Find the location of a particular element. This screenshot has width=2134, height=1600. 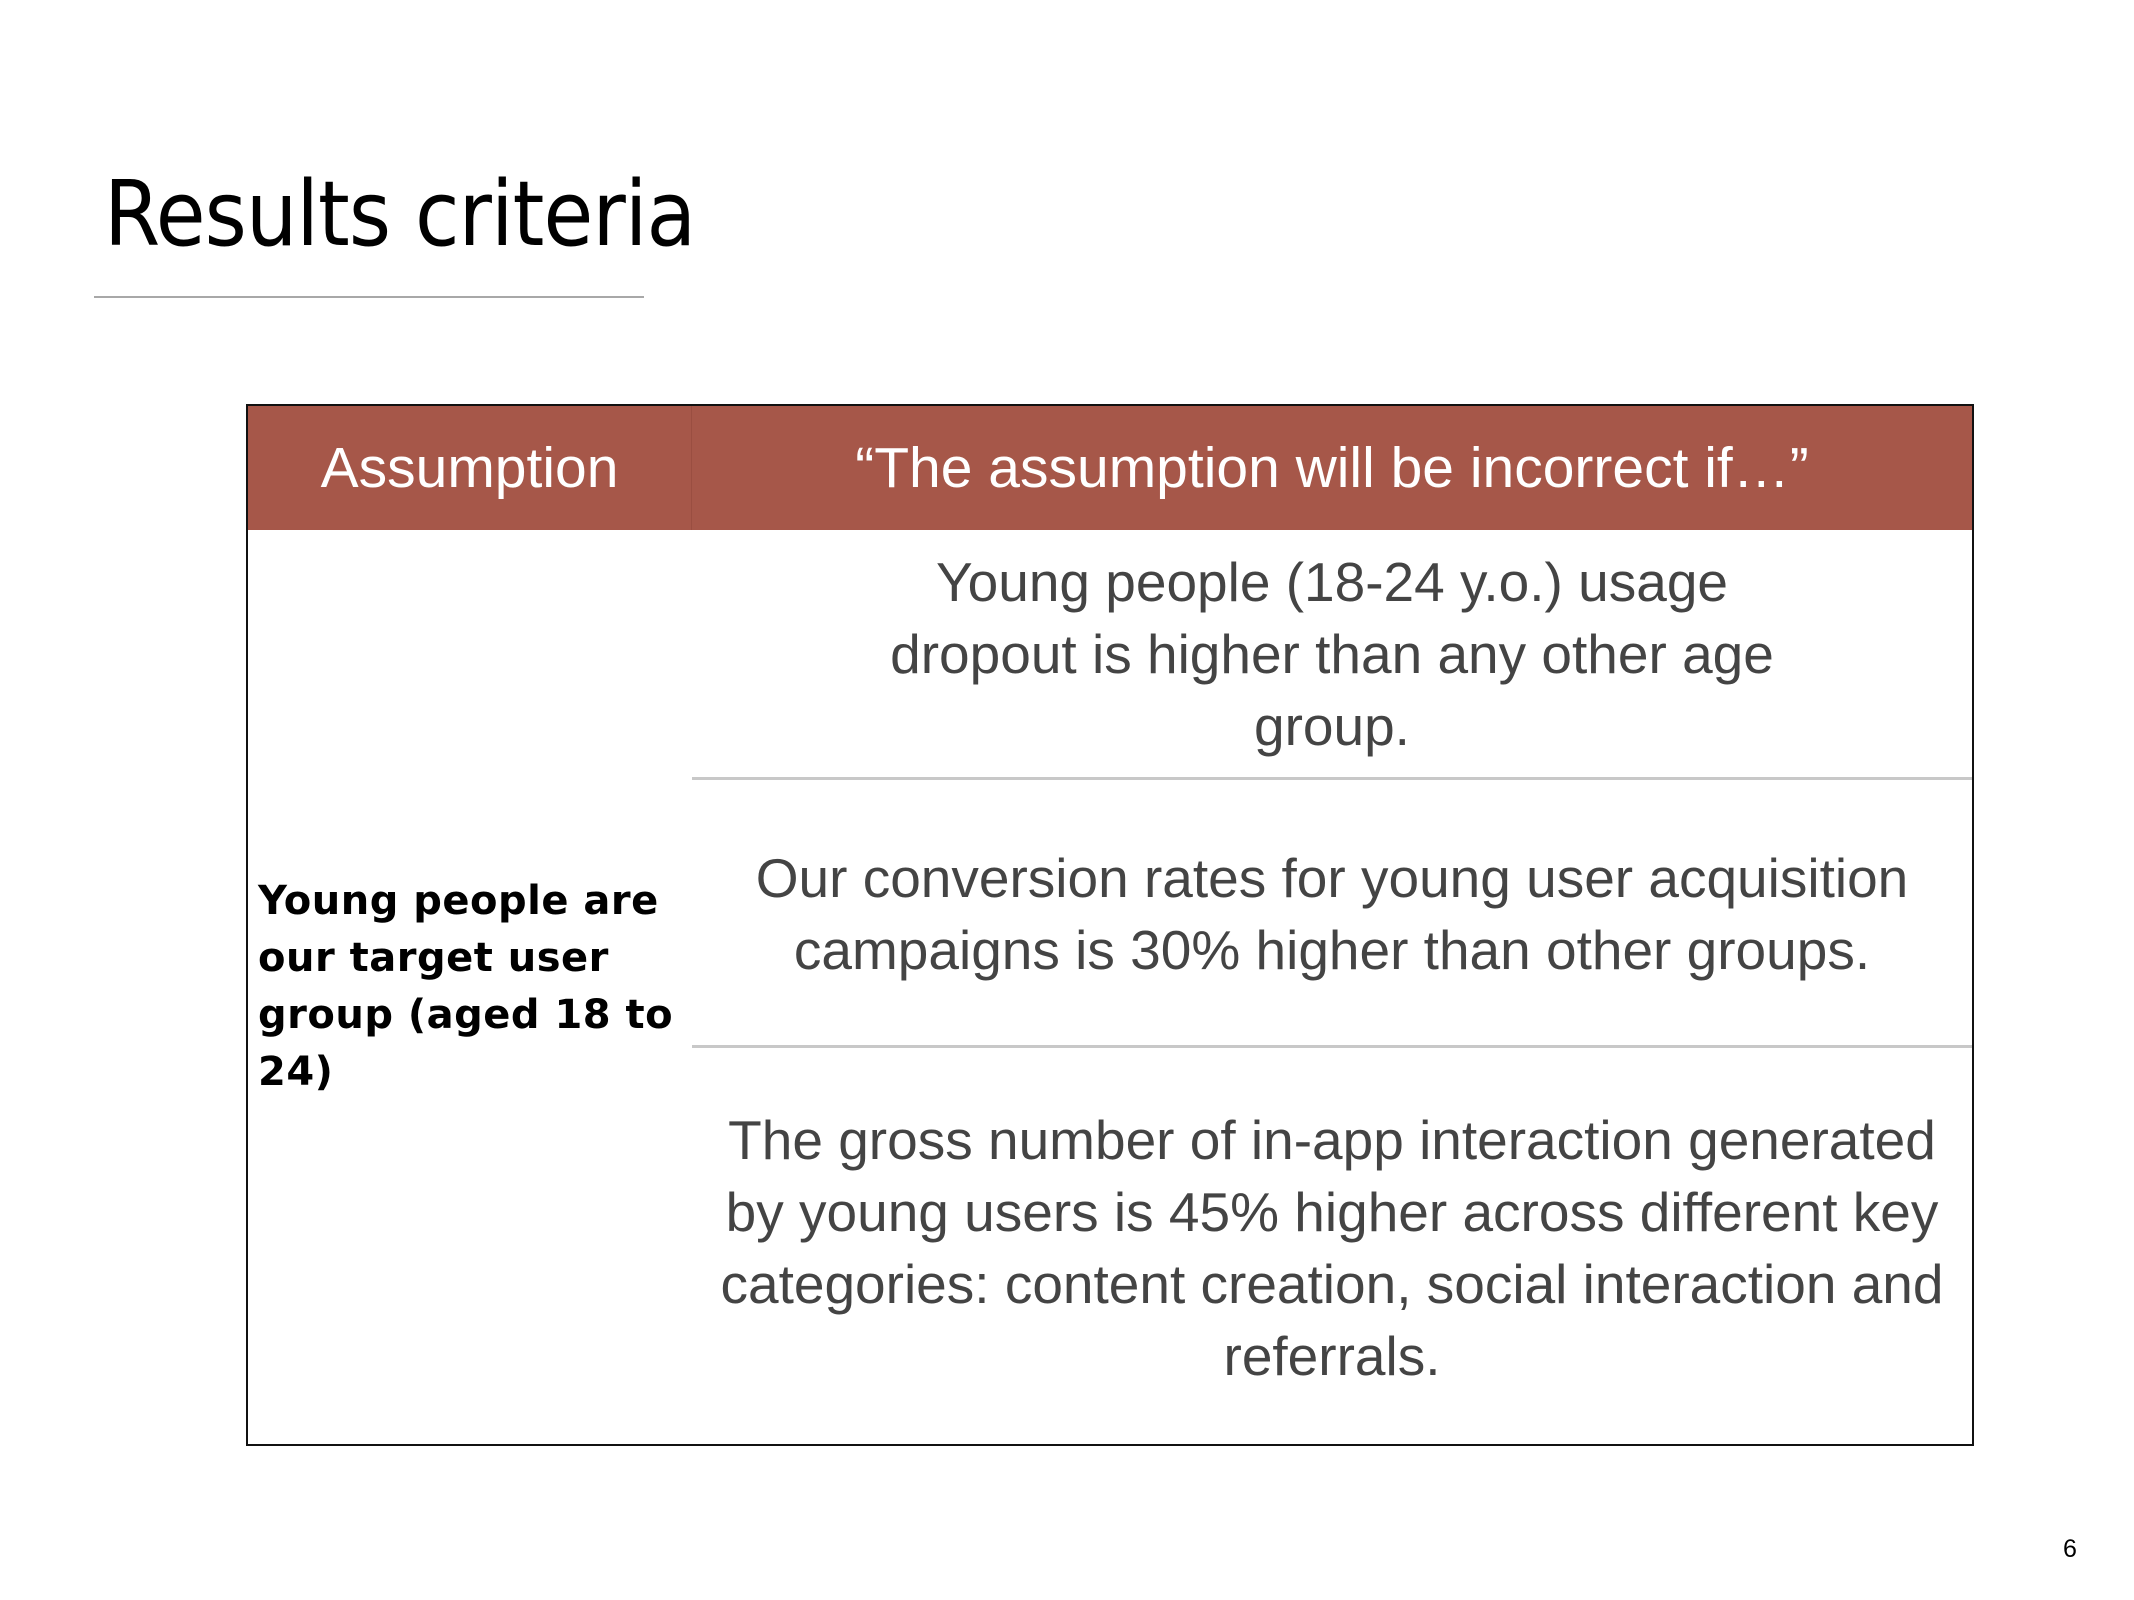

header-incorrect-if: “The assumption will be incorrect if…” is located at coordinates (1332, 468).